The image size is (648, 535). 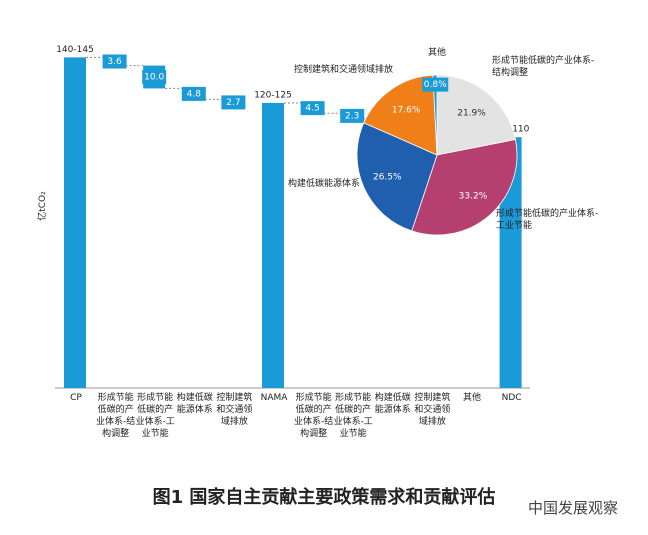 I want to click on value-label: 140-145, so click(x=75, y=50).